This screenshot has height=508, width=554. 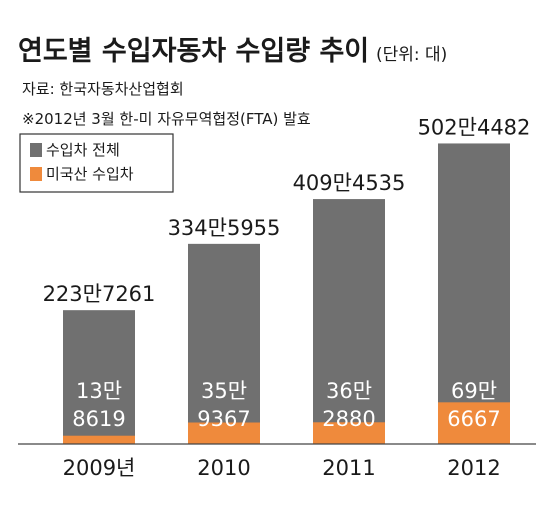 What do you see at coordinates (166, 119) in the screenshot?
I see `fta-note: ※2012년 3월 한-미 자유무역협정(FTA) 발효` at bounding box center [166, 119].